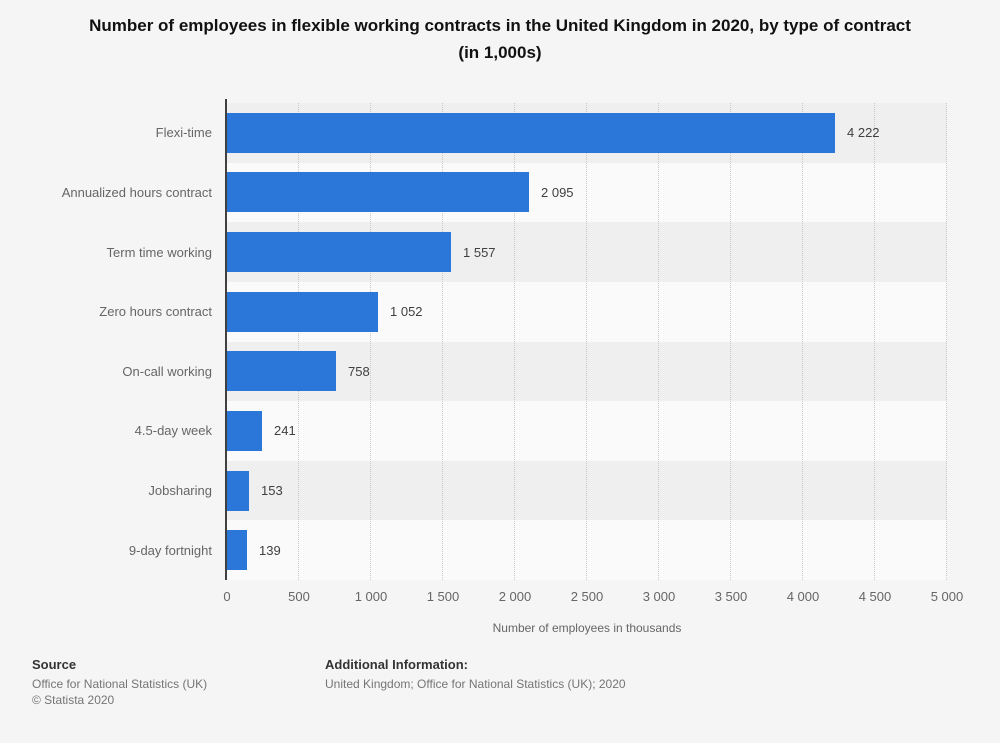  I want to click on value-label: 139, so click(270, 550).